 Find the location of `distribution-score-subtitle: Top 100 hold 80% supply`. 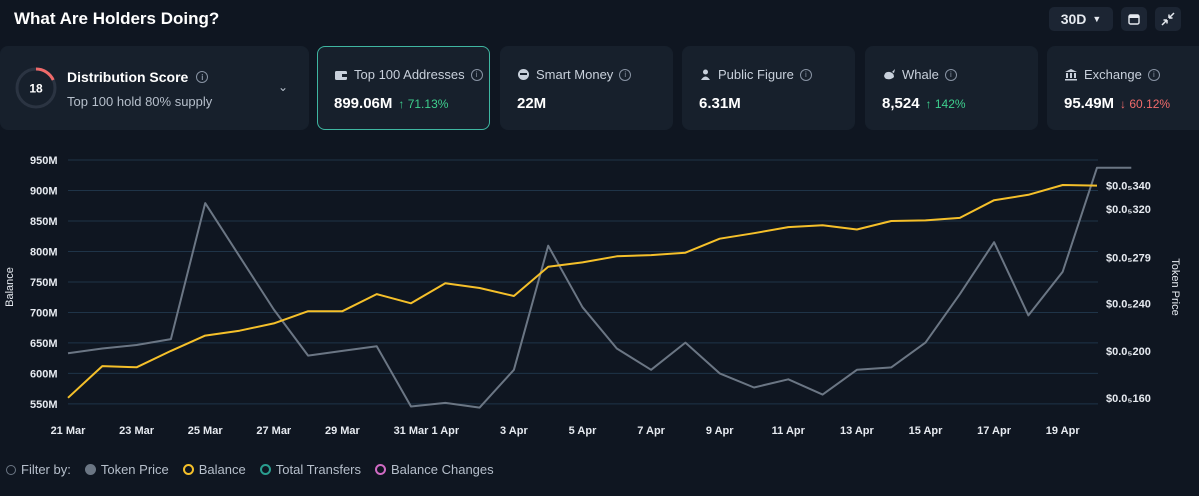

distribution-score-subtitle: Top 100 hold 80% supply is located at coordinates (140, 101).